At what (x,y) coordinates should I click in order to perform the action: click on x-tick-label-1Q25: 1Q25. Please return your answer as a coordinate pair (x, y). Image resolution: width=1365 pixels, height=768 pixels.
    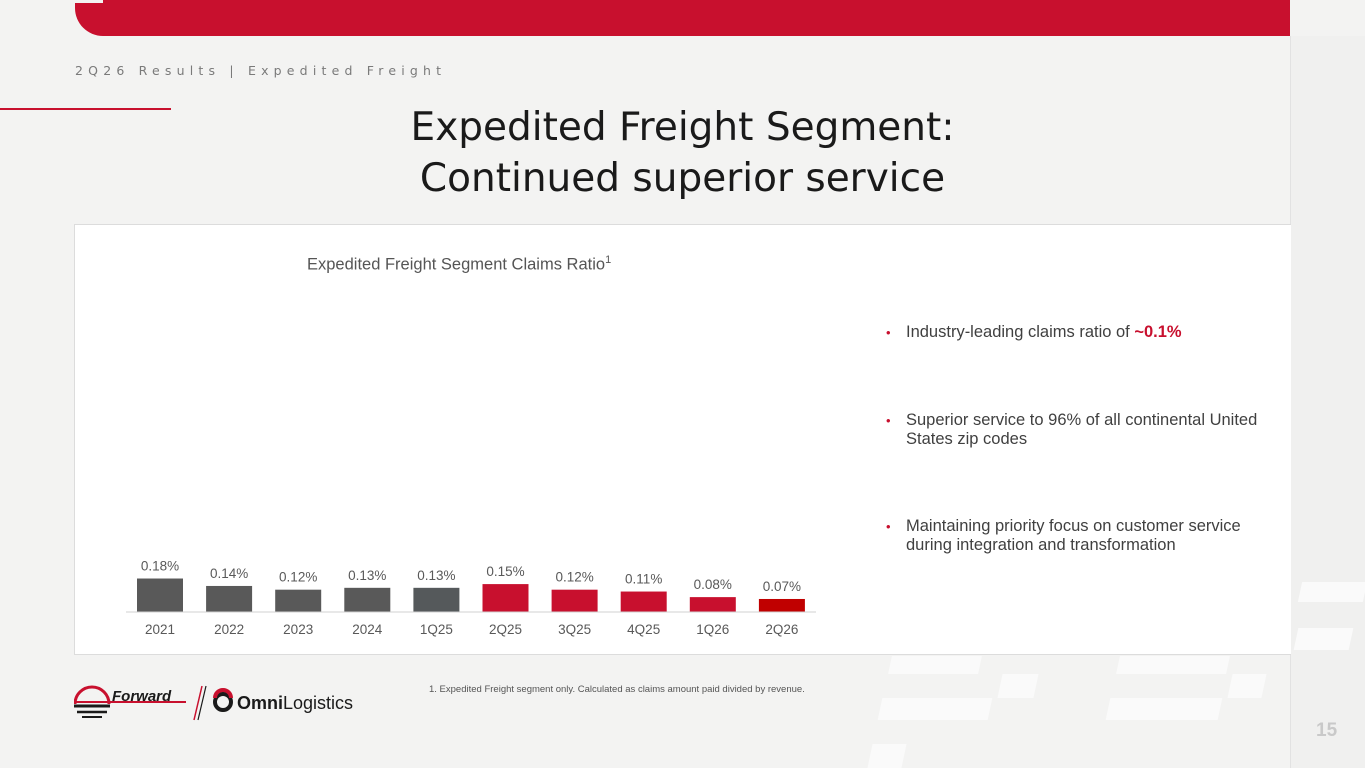
    Looking at the image, I should click on (436, 629).